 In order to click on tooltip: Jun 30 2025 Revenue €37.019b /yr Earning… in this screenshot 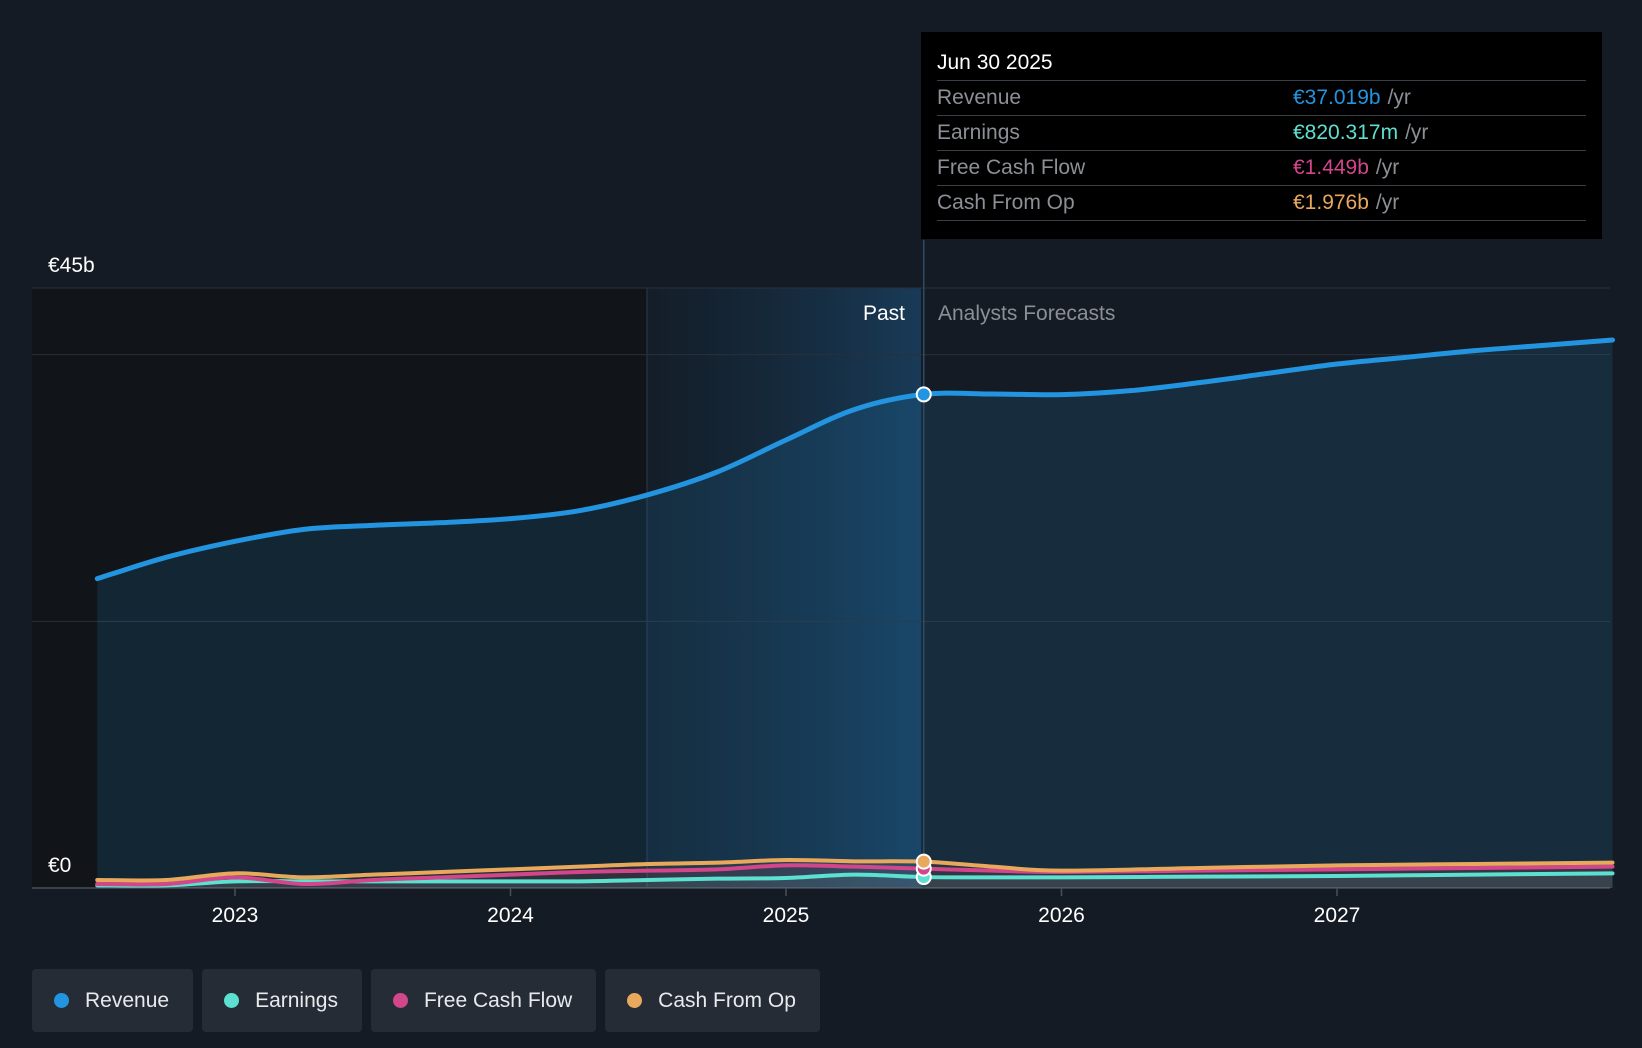, I will do `click(1261, 135)`.